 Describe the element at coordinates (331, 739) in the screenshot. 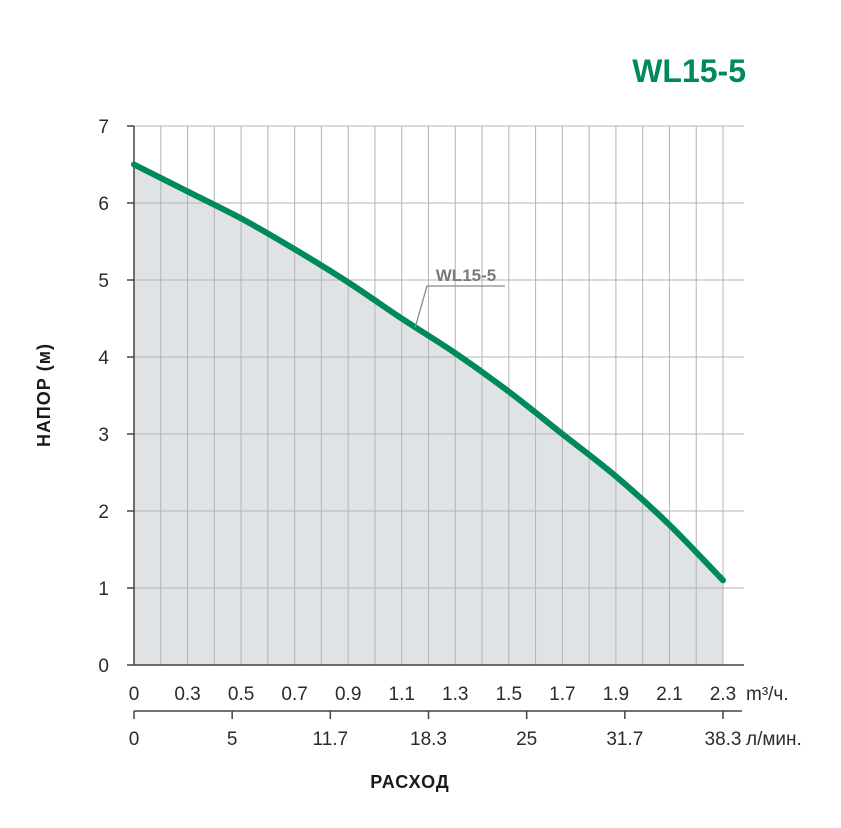

I see `x-tick-label-secondary: 11.7` at that location.